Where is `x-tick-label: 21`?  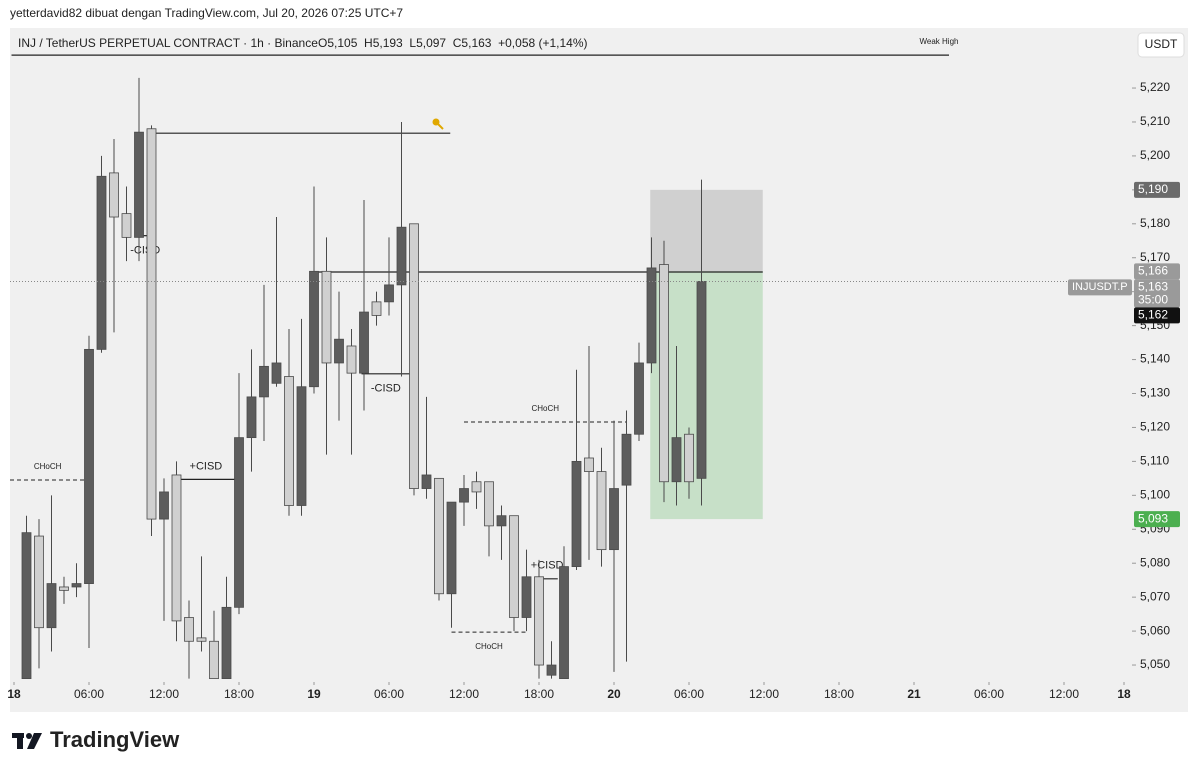 x-tick-label: 21 is located at coordinates (914, 694).